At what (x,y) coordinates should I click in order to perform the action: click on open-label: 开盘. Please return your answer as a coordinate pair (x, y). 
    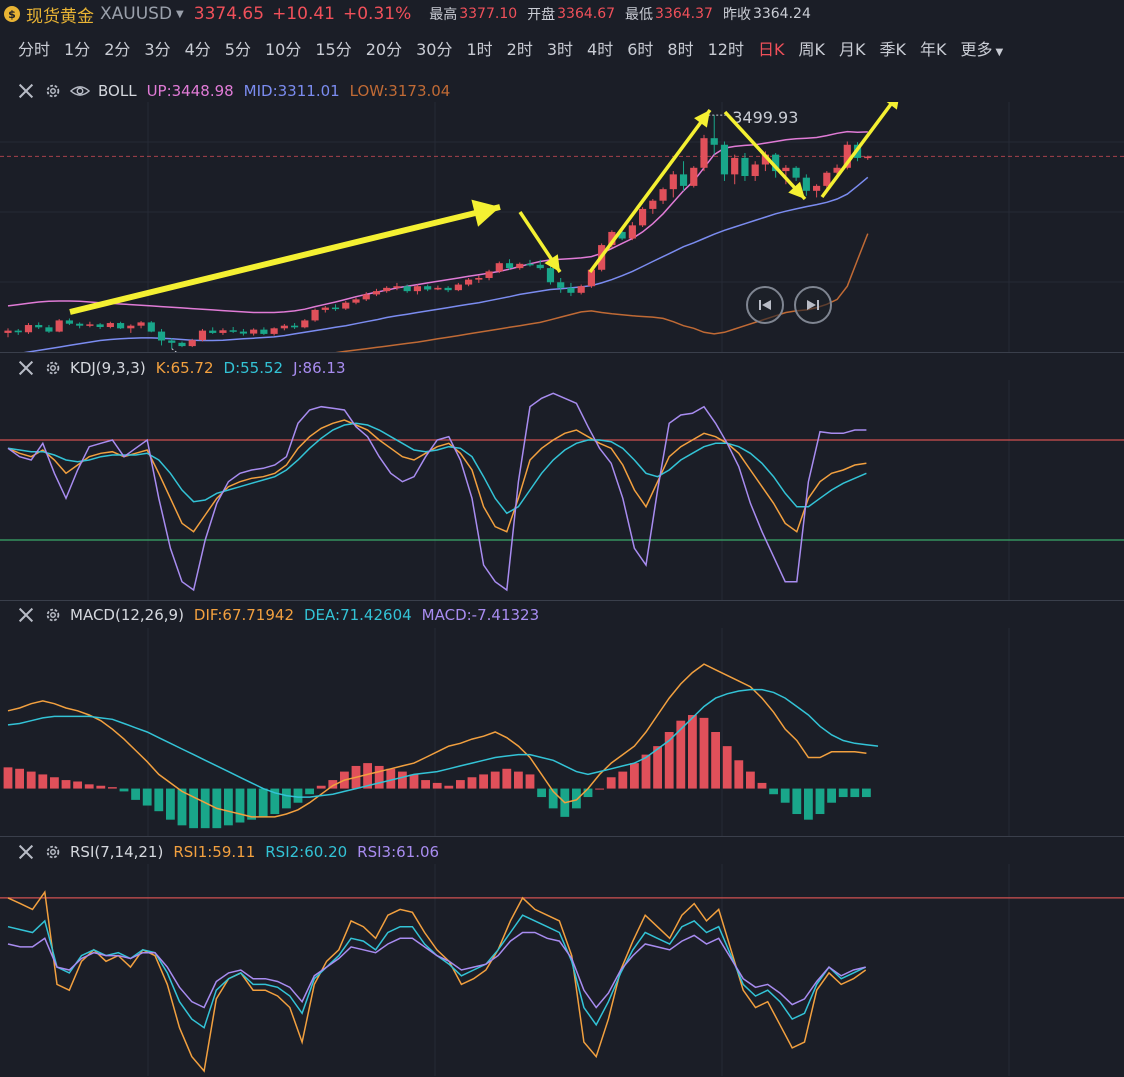
    Looking at the image, I should click on (541, 15).